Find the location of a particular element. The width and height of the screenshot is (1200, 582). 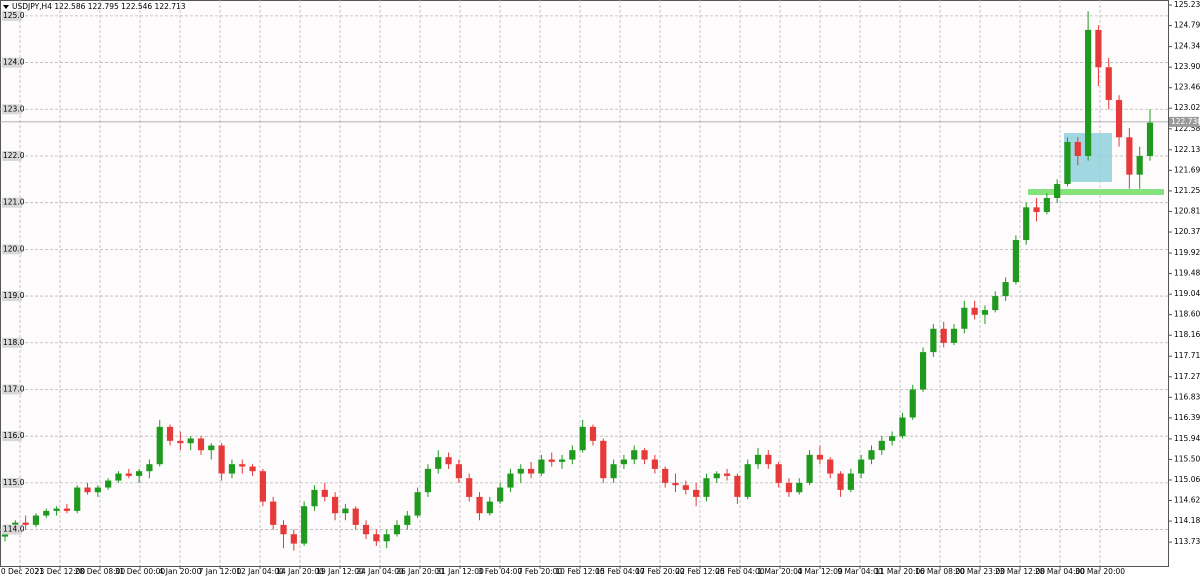

grid-label: 115.0 is located at coordinates (14, 482).